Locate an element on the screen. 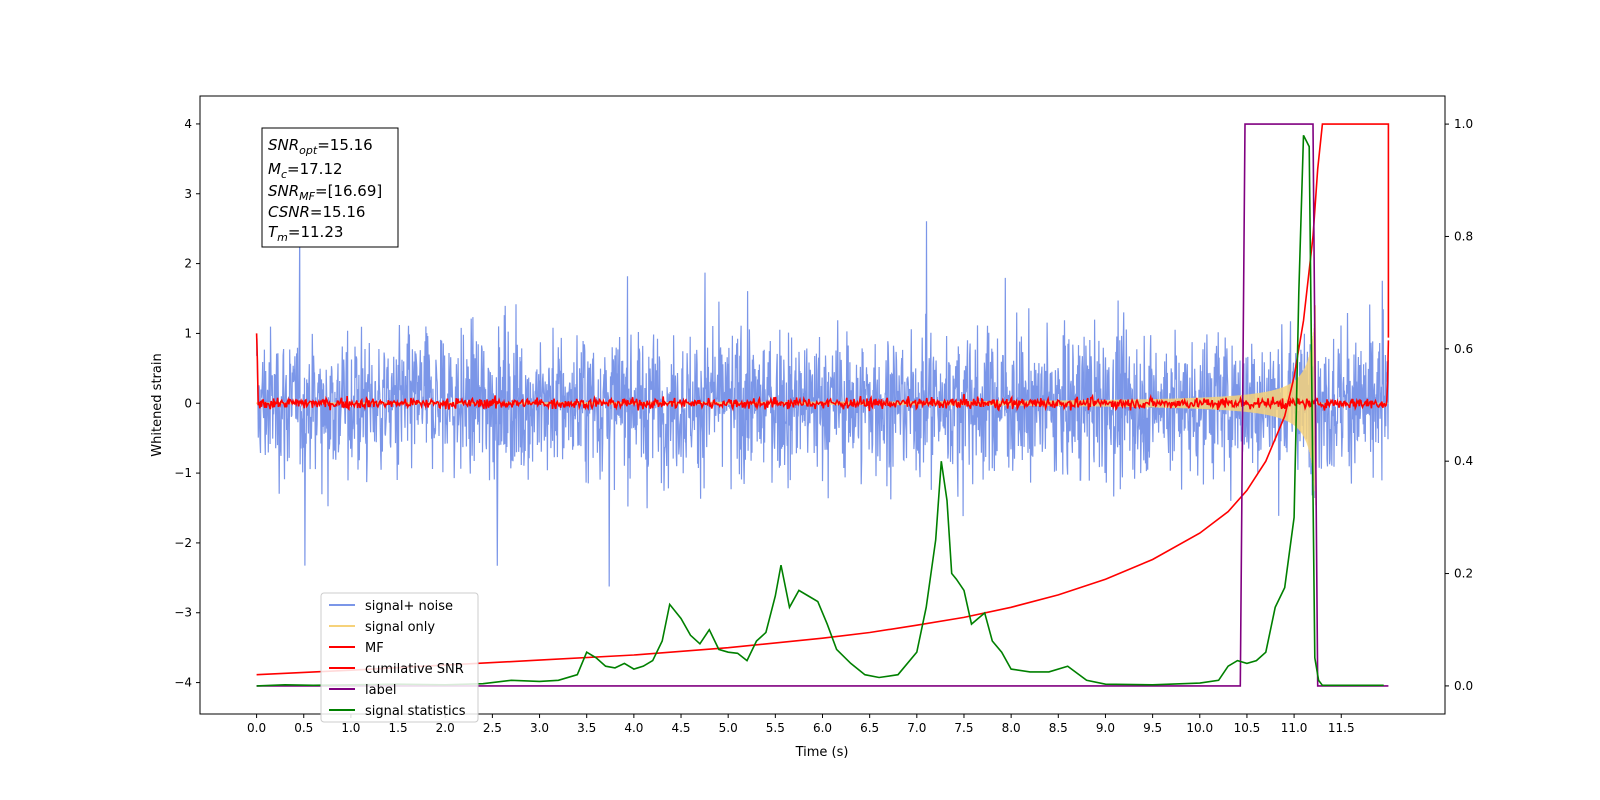 The height and width of the screenshot is (800, 1600). legend-label: label is located at coordinates (380, 690).